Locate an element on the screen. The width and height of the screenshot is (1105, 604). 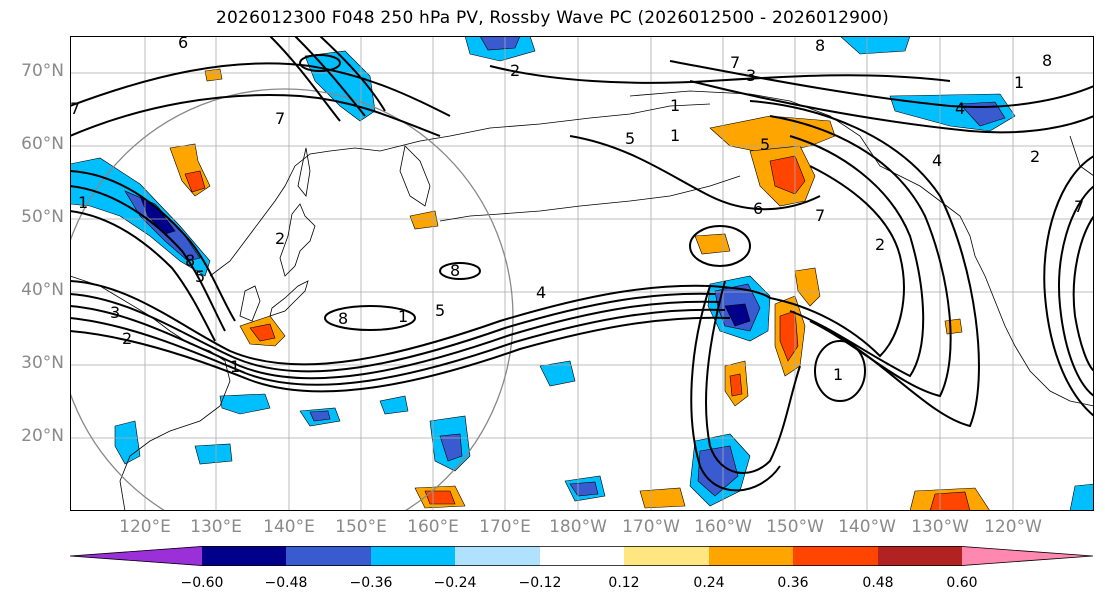
contour-label: 6 is located at coordinates (183, 44).